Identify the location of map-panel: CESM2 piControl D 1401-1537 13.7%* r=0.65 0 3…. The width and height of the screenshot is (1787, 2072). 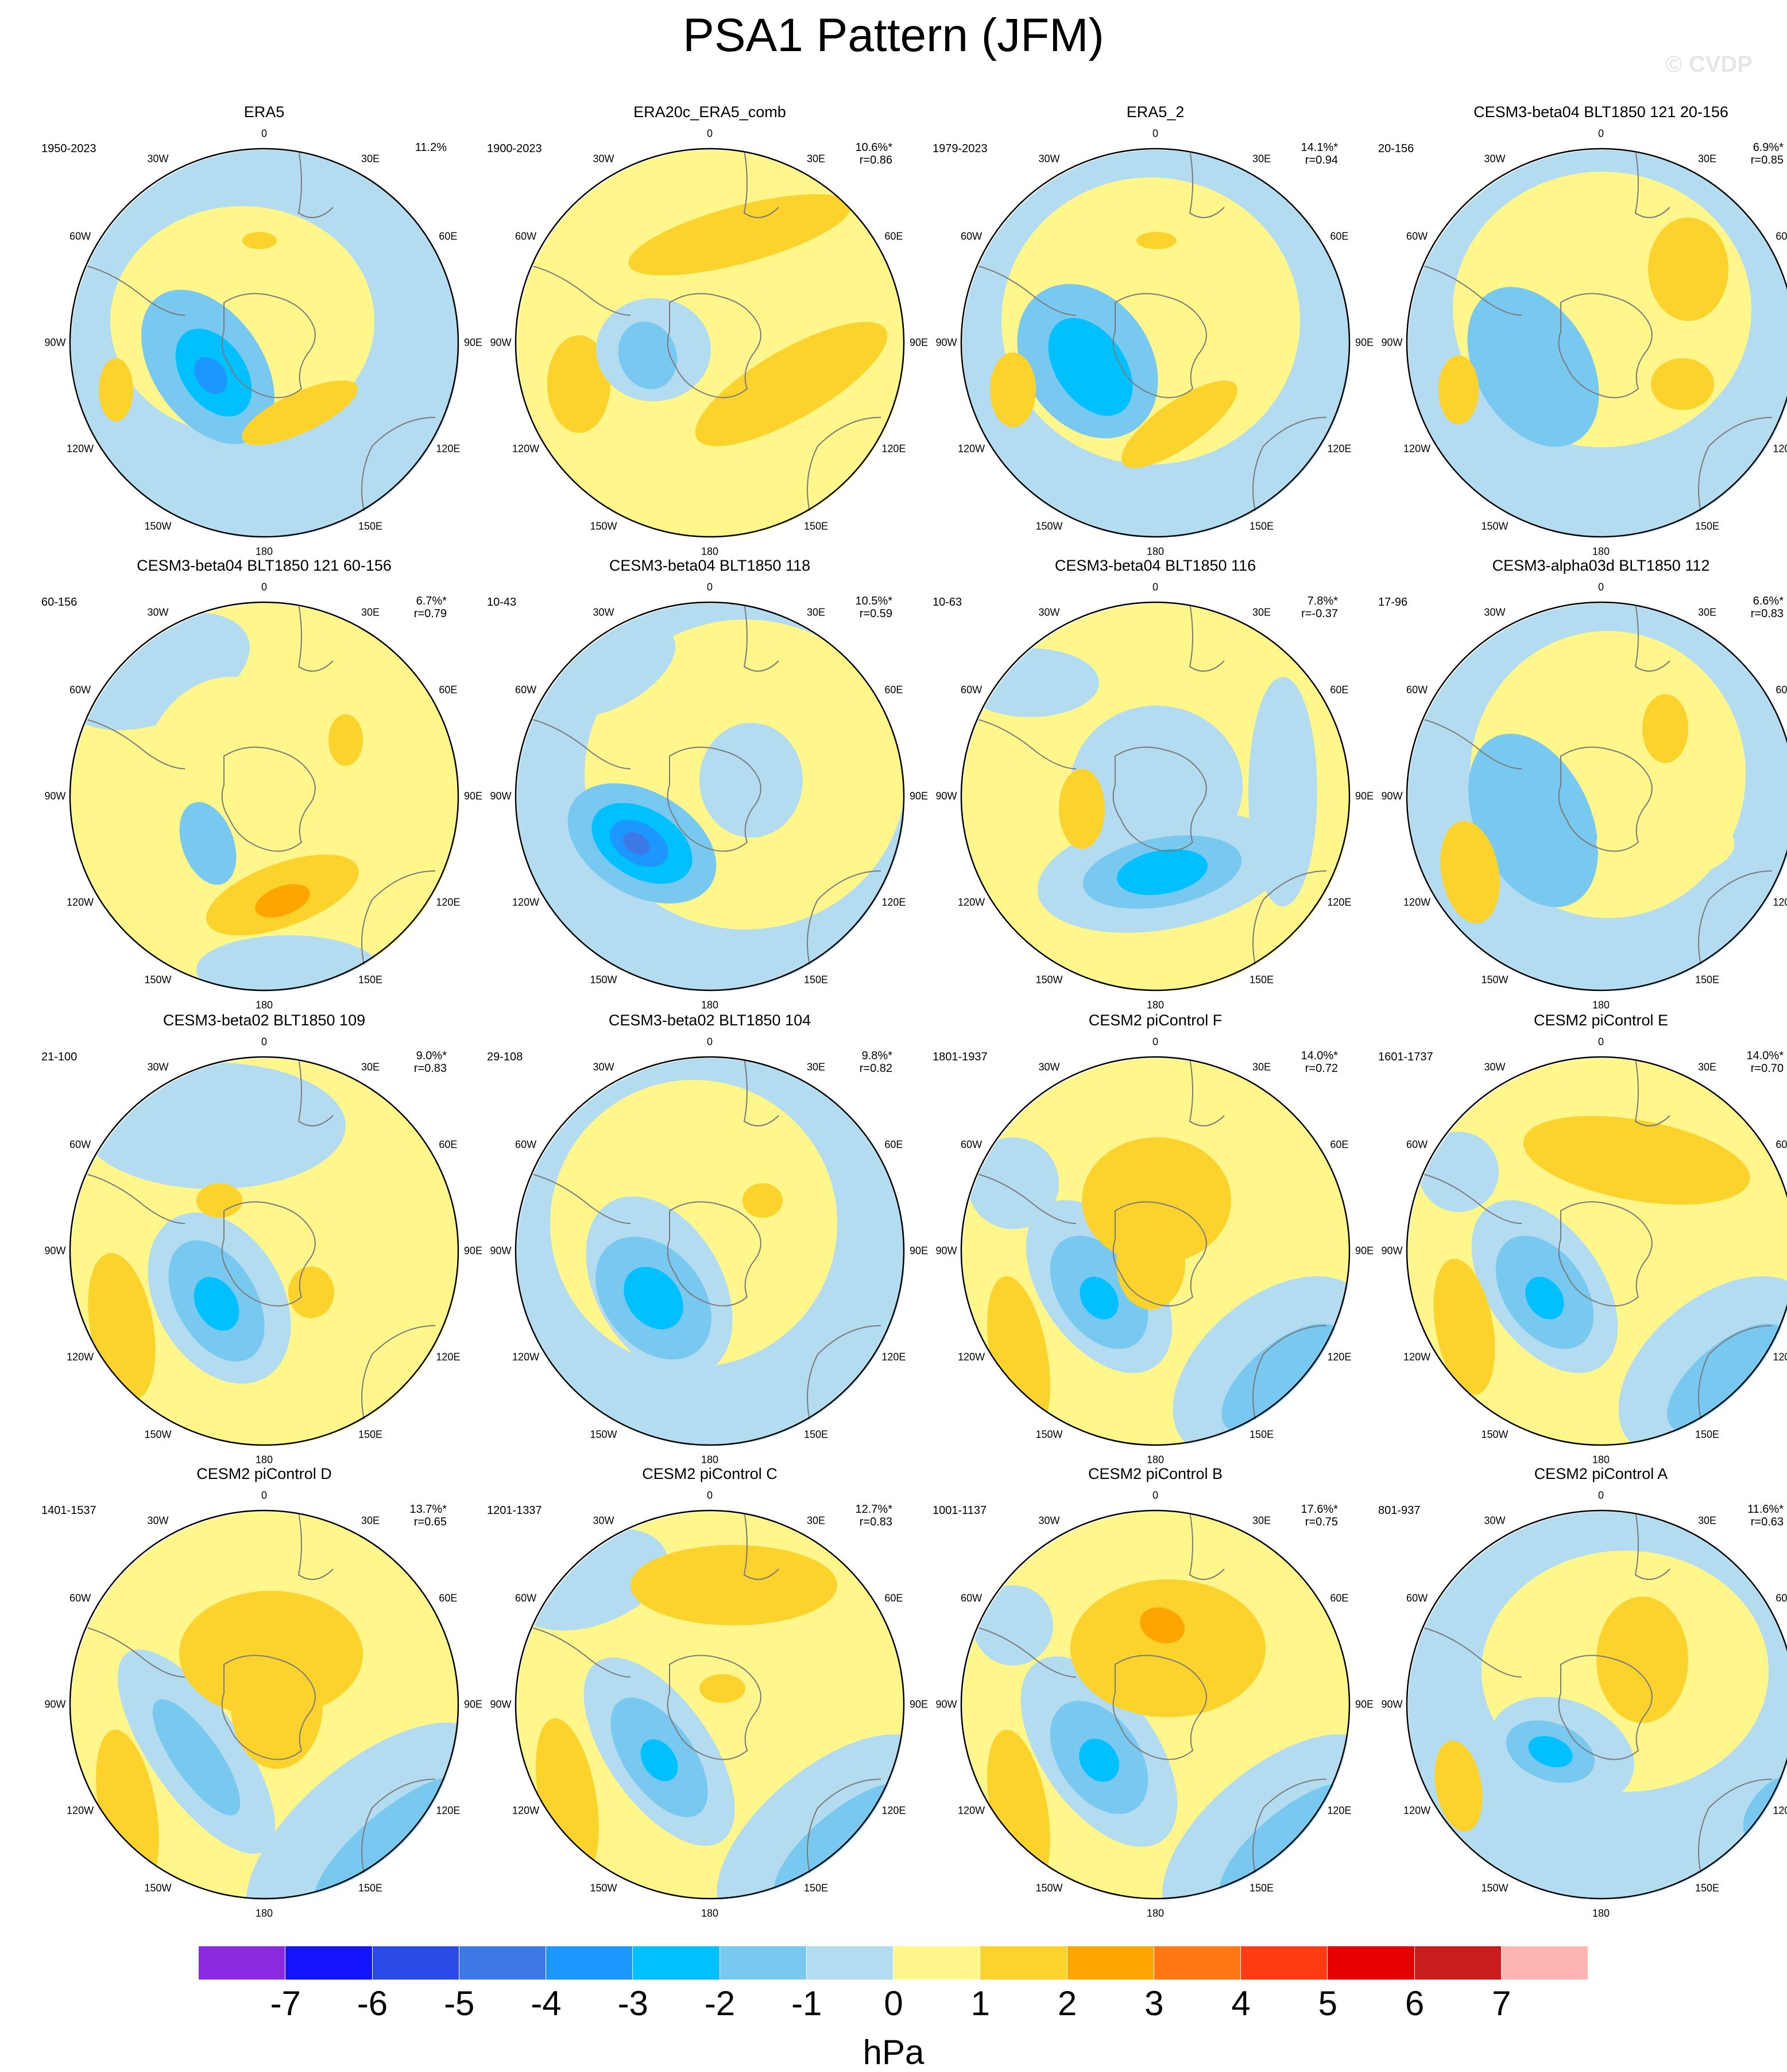
(264, 1689).